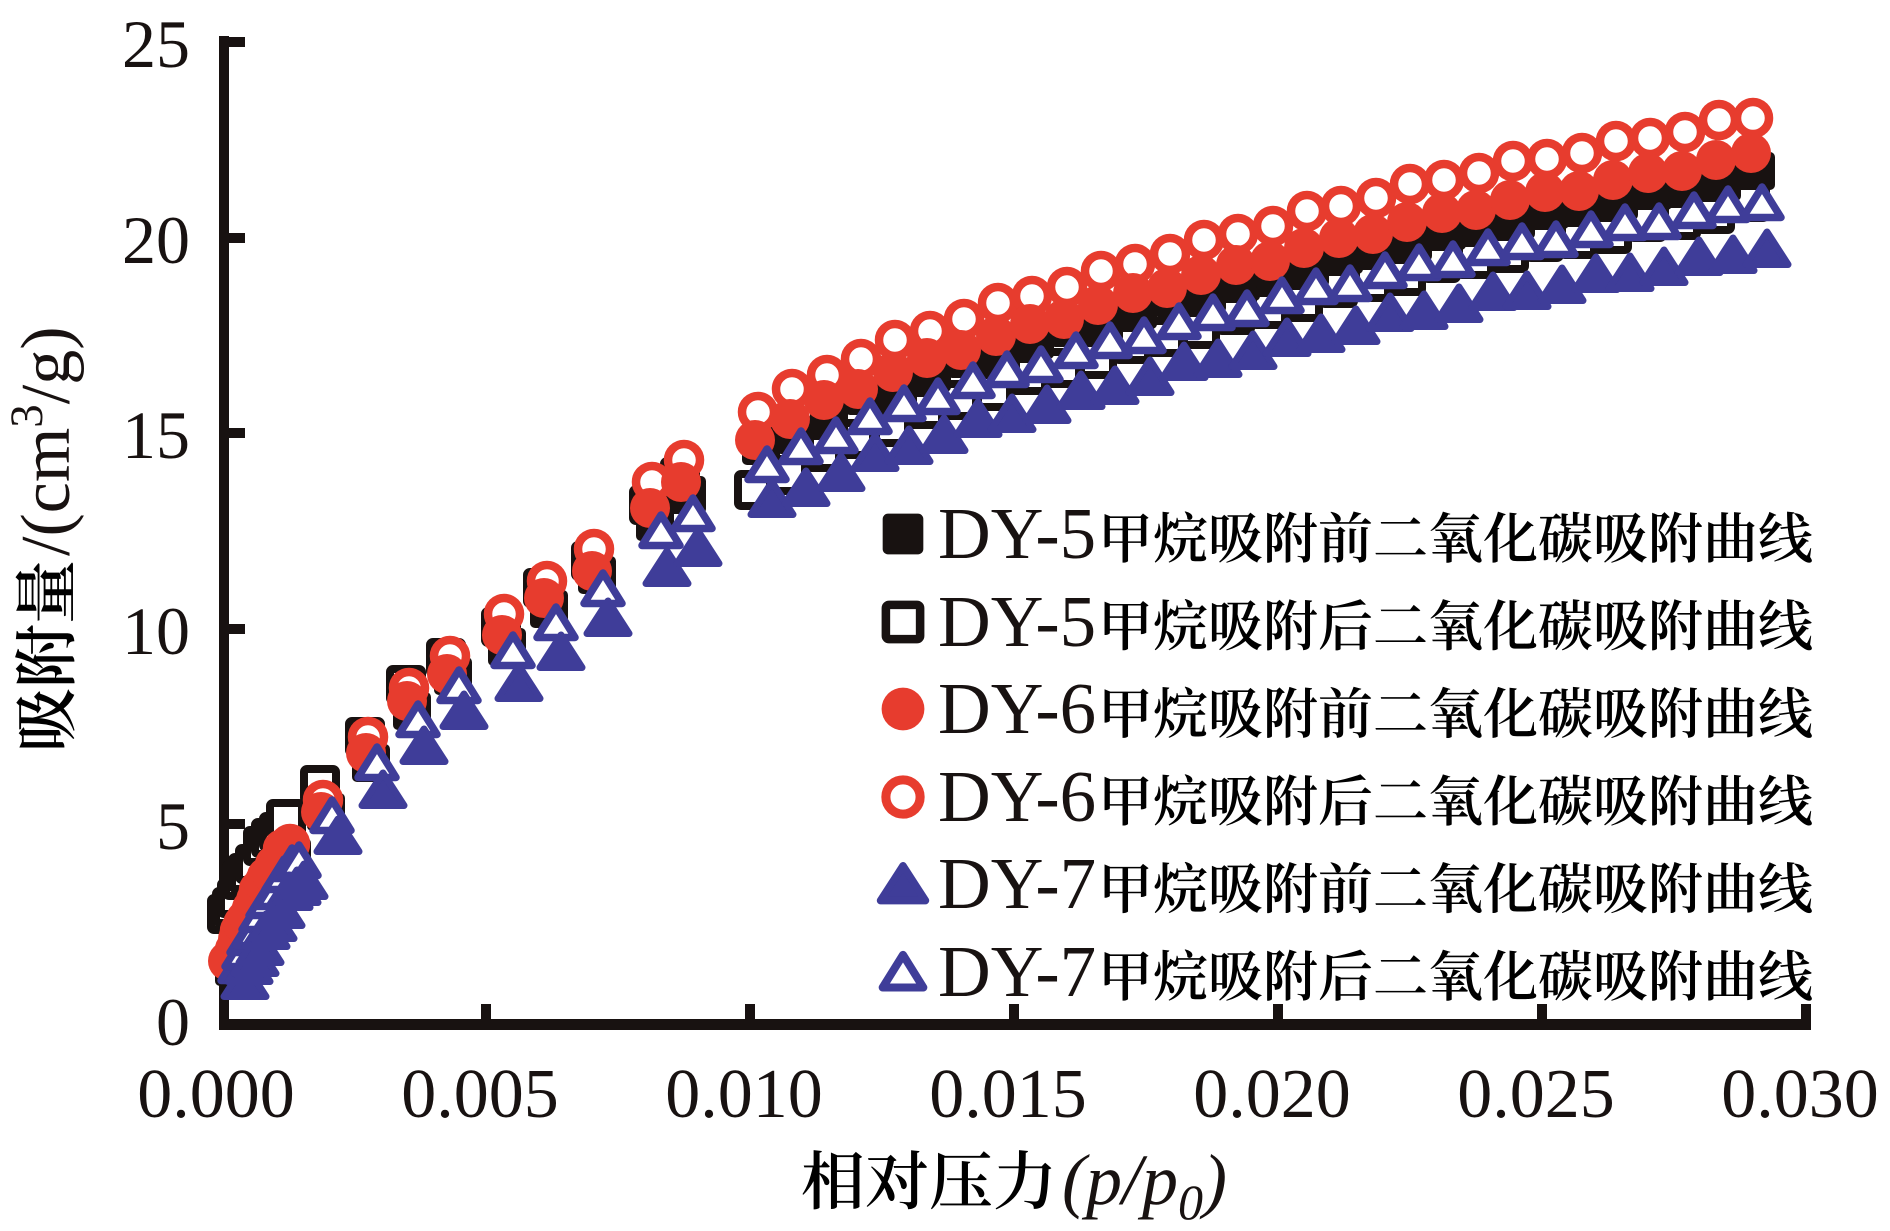 This screenshot has height=1231, width=1890. Describe the element at coordinates (1008, 1094) in the screenshot. I see `svg-text: 0.015` at that location.